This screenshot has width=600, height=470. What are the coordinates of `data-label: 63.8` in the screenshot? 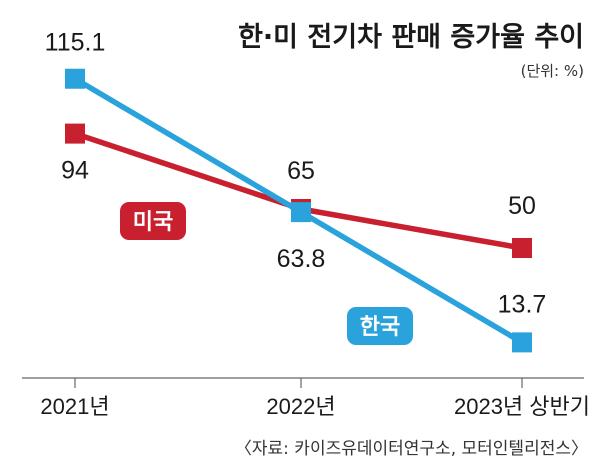 It's located at (301, 259).